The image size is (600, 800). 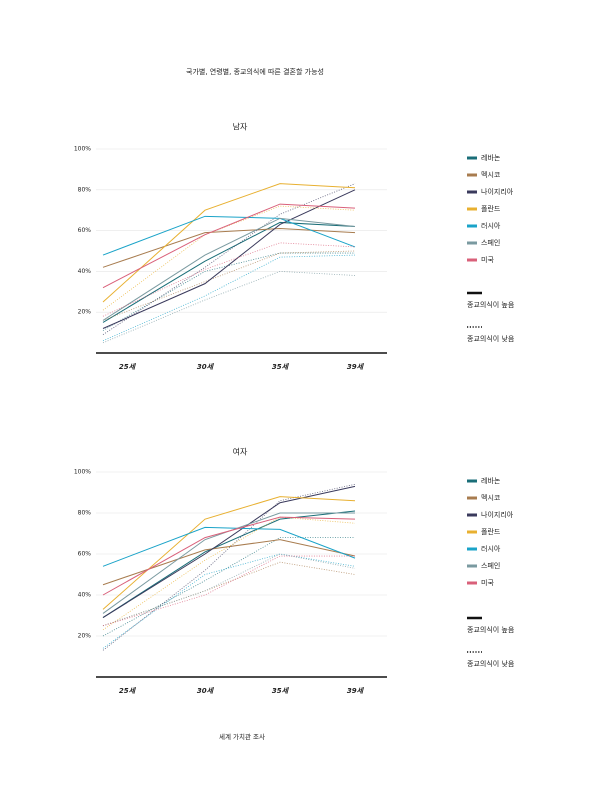 I want to click on chart-title: 여자, so click(x=240, y=452).